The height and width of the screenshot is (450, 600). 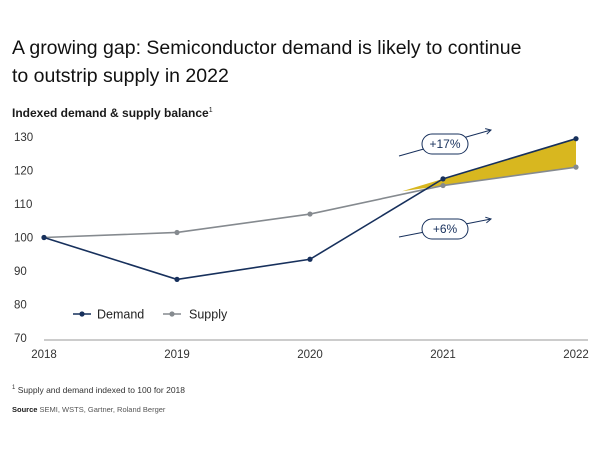 I want to click on x-tick-label-2019: 2019, so click(x=177, y=355).